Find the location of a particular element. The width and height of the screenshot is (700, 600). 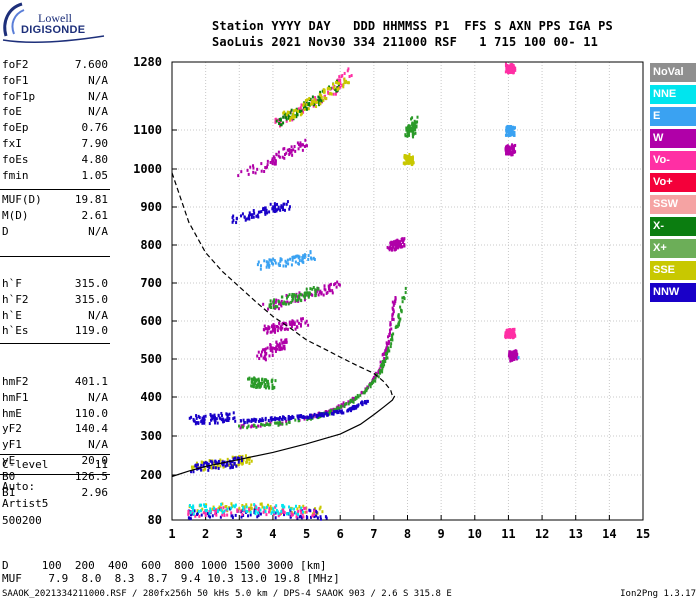

param-row: foF1 N/A is located at coordinates (55, 82).